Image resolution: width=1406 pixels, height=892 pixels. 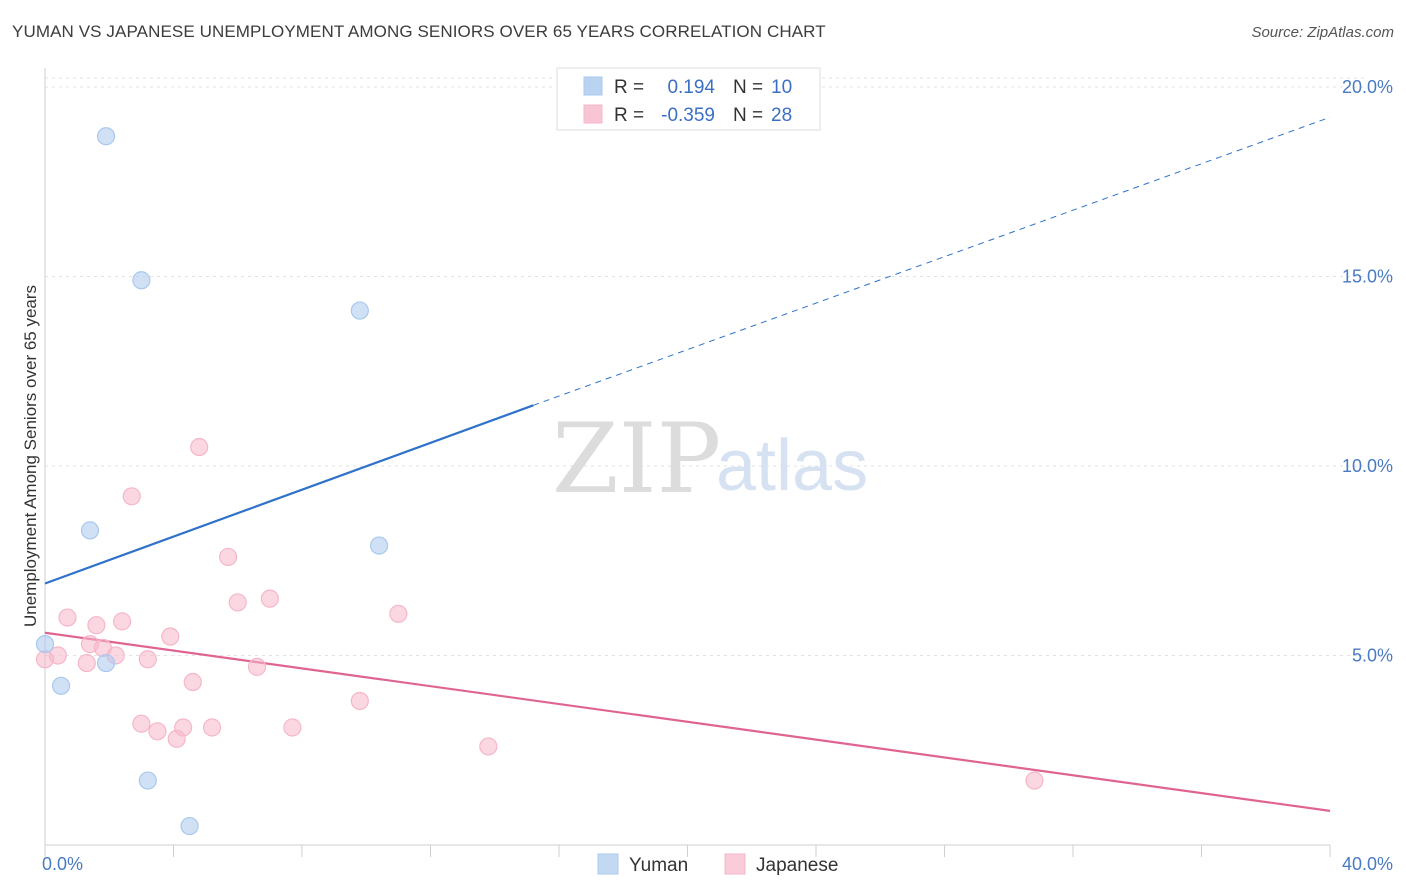 What do you see at coordinates (1367, 466) in the screenshot?
I see `y-tick-label-1: 10.0%` at bounding box center [1367, 466].